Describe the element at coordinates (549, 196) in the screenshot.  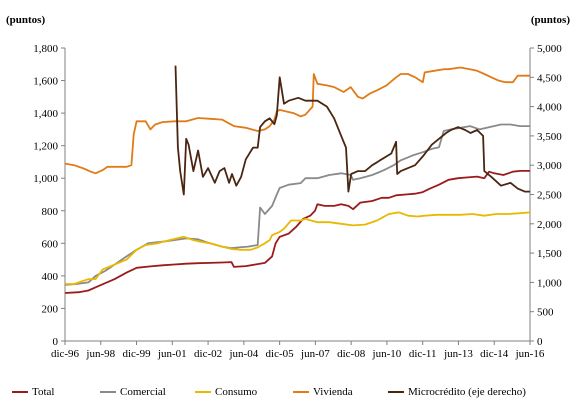
I see `right-y-tick-label: 2,500` at that location.